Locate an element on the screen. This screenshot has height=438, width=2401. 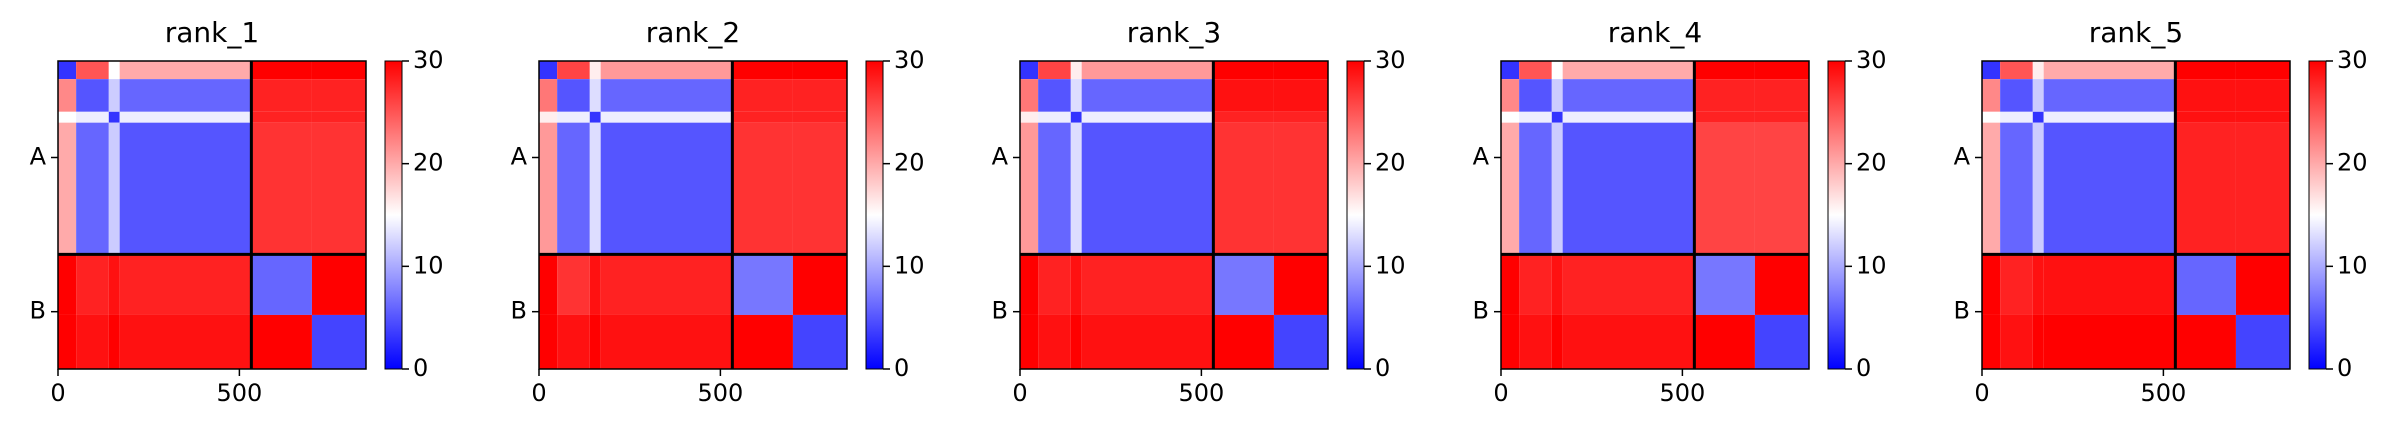
colorbar-tick-label: 10 is located at coordinates (1390, 265).